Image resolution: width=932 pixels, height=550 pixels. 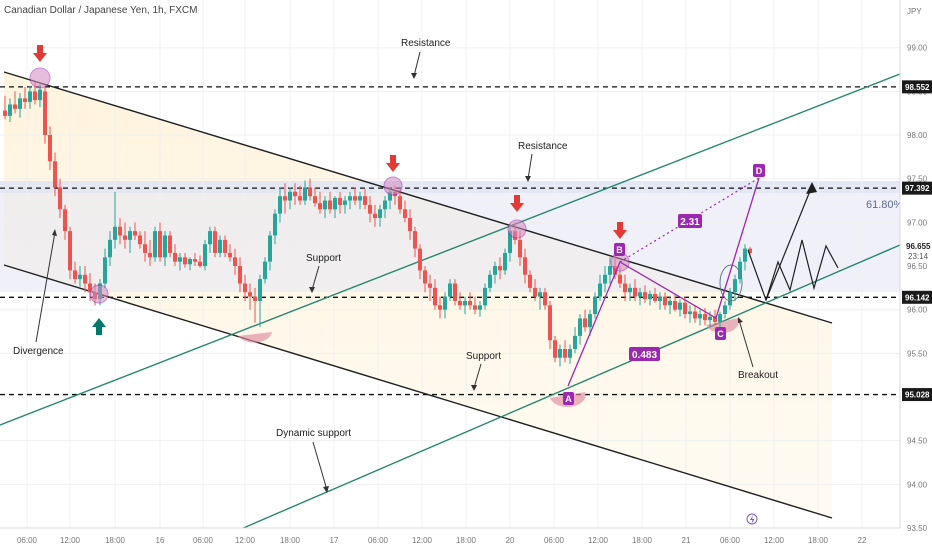 I want to click on price-tag-box, so click(x=917, y=395).